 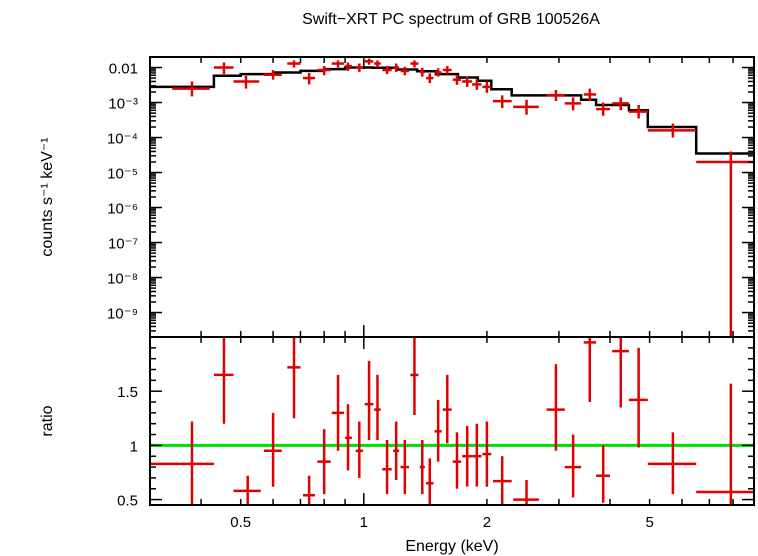 I want to click on x-tick-label: 0.5, so click(x=240, y=522).